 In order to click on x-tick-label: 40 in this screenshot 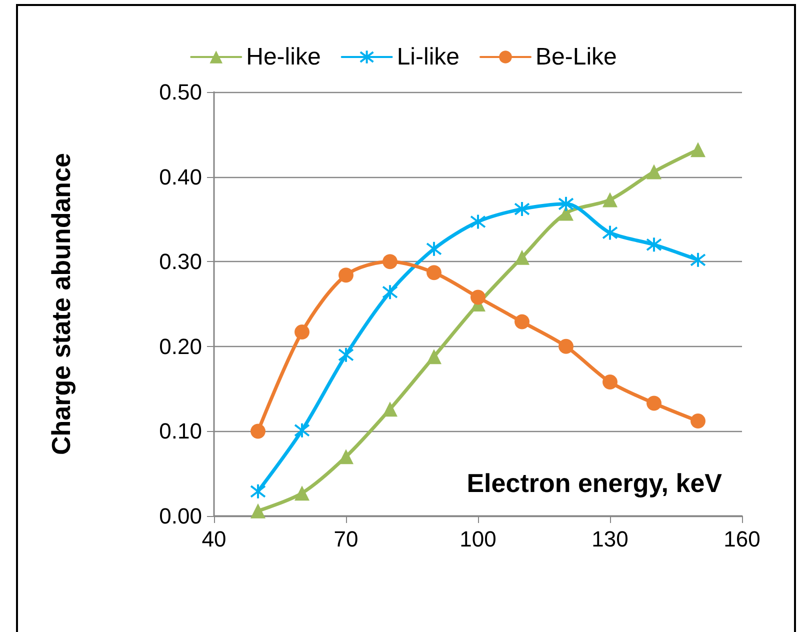, I will do `click(214, 539)`.